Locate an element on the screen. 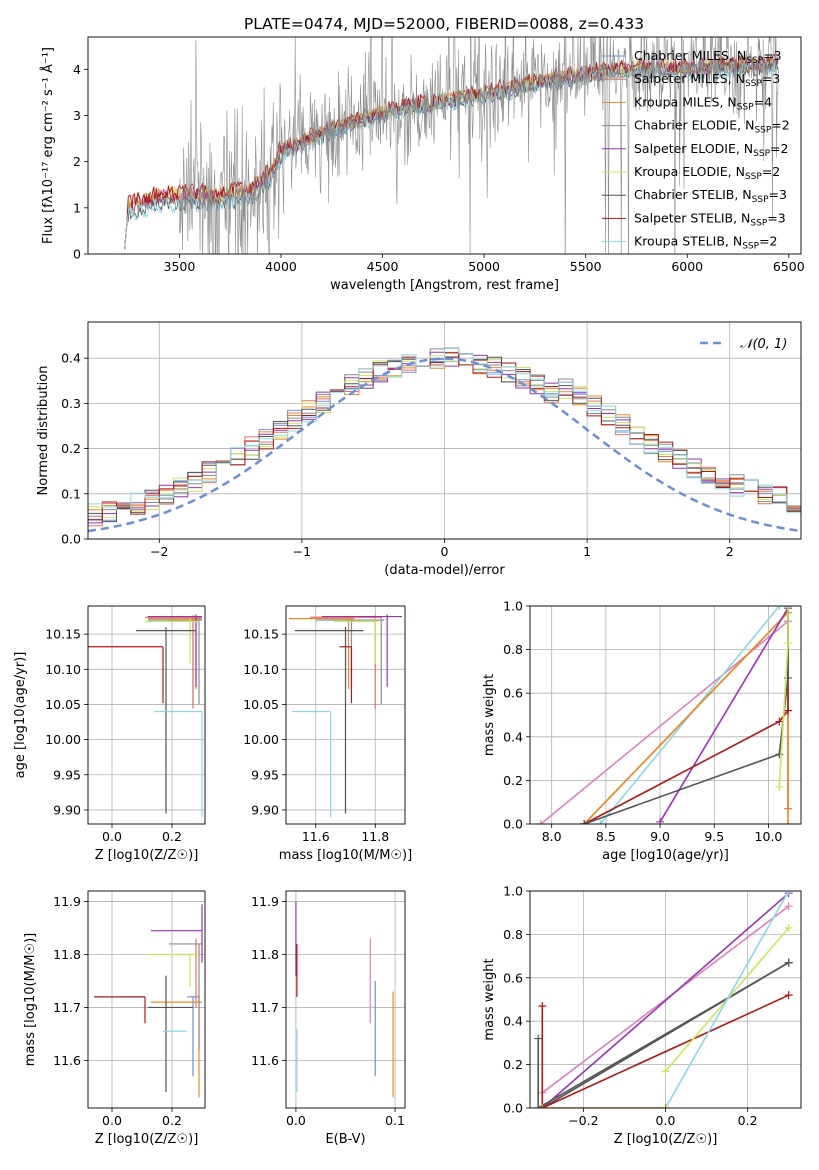 This screenshot has width=819, height=1170. x-tick-label: 5500 is located at coordinates (586, 266).